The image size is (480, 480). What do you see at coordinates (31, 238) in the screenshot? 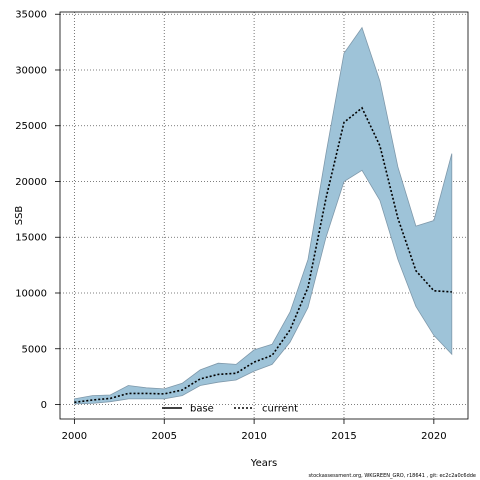
I see `y-tick-label: 15000` at bounding box center [31, 238].